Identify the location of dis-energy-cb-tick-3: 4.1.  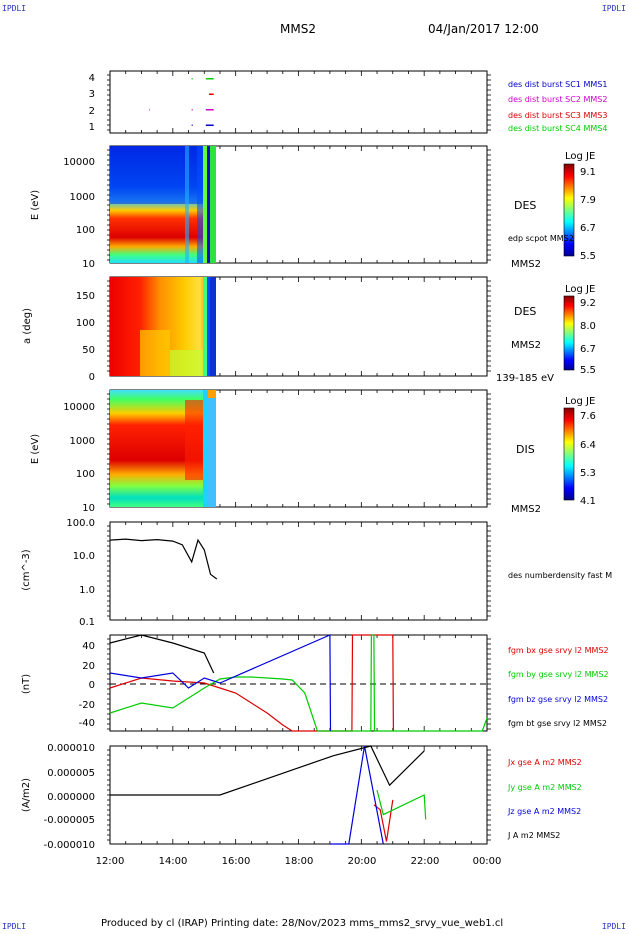
(588, 501).